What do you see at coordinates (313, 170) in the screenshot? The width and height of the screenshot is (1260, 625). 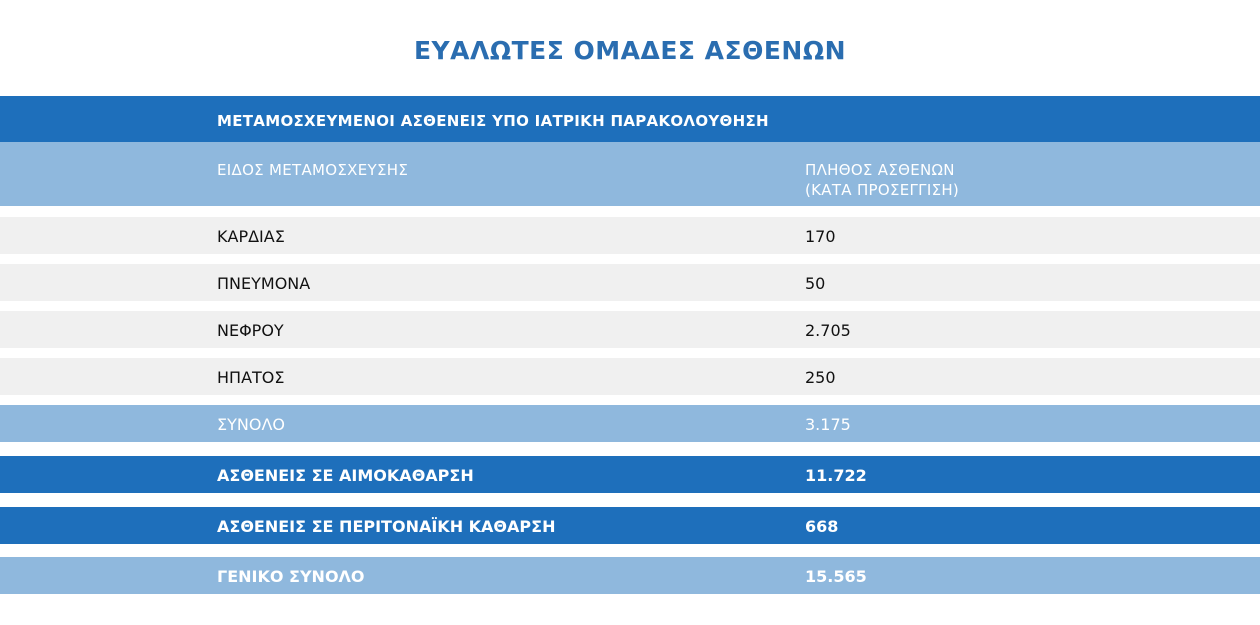 I see `column-header-type: ΕΙΔΟΣ ΜΕΤΑΜΟΣΧΕΥΣΗΣ` at bounding box center [313, 170].